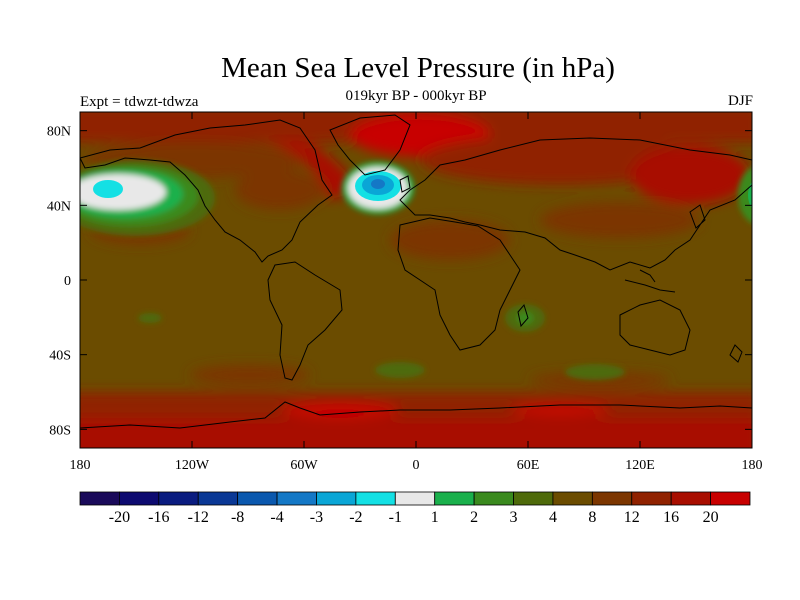 Image resolution: width=800 pixels, height=600 pixels. Describe the element at coordinates (198, 517) in the screenshot. I see `colorbar-label: -12` at that location.